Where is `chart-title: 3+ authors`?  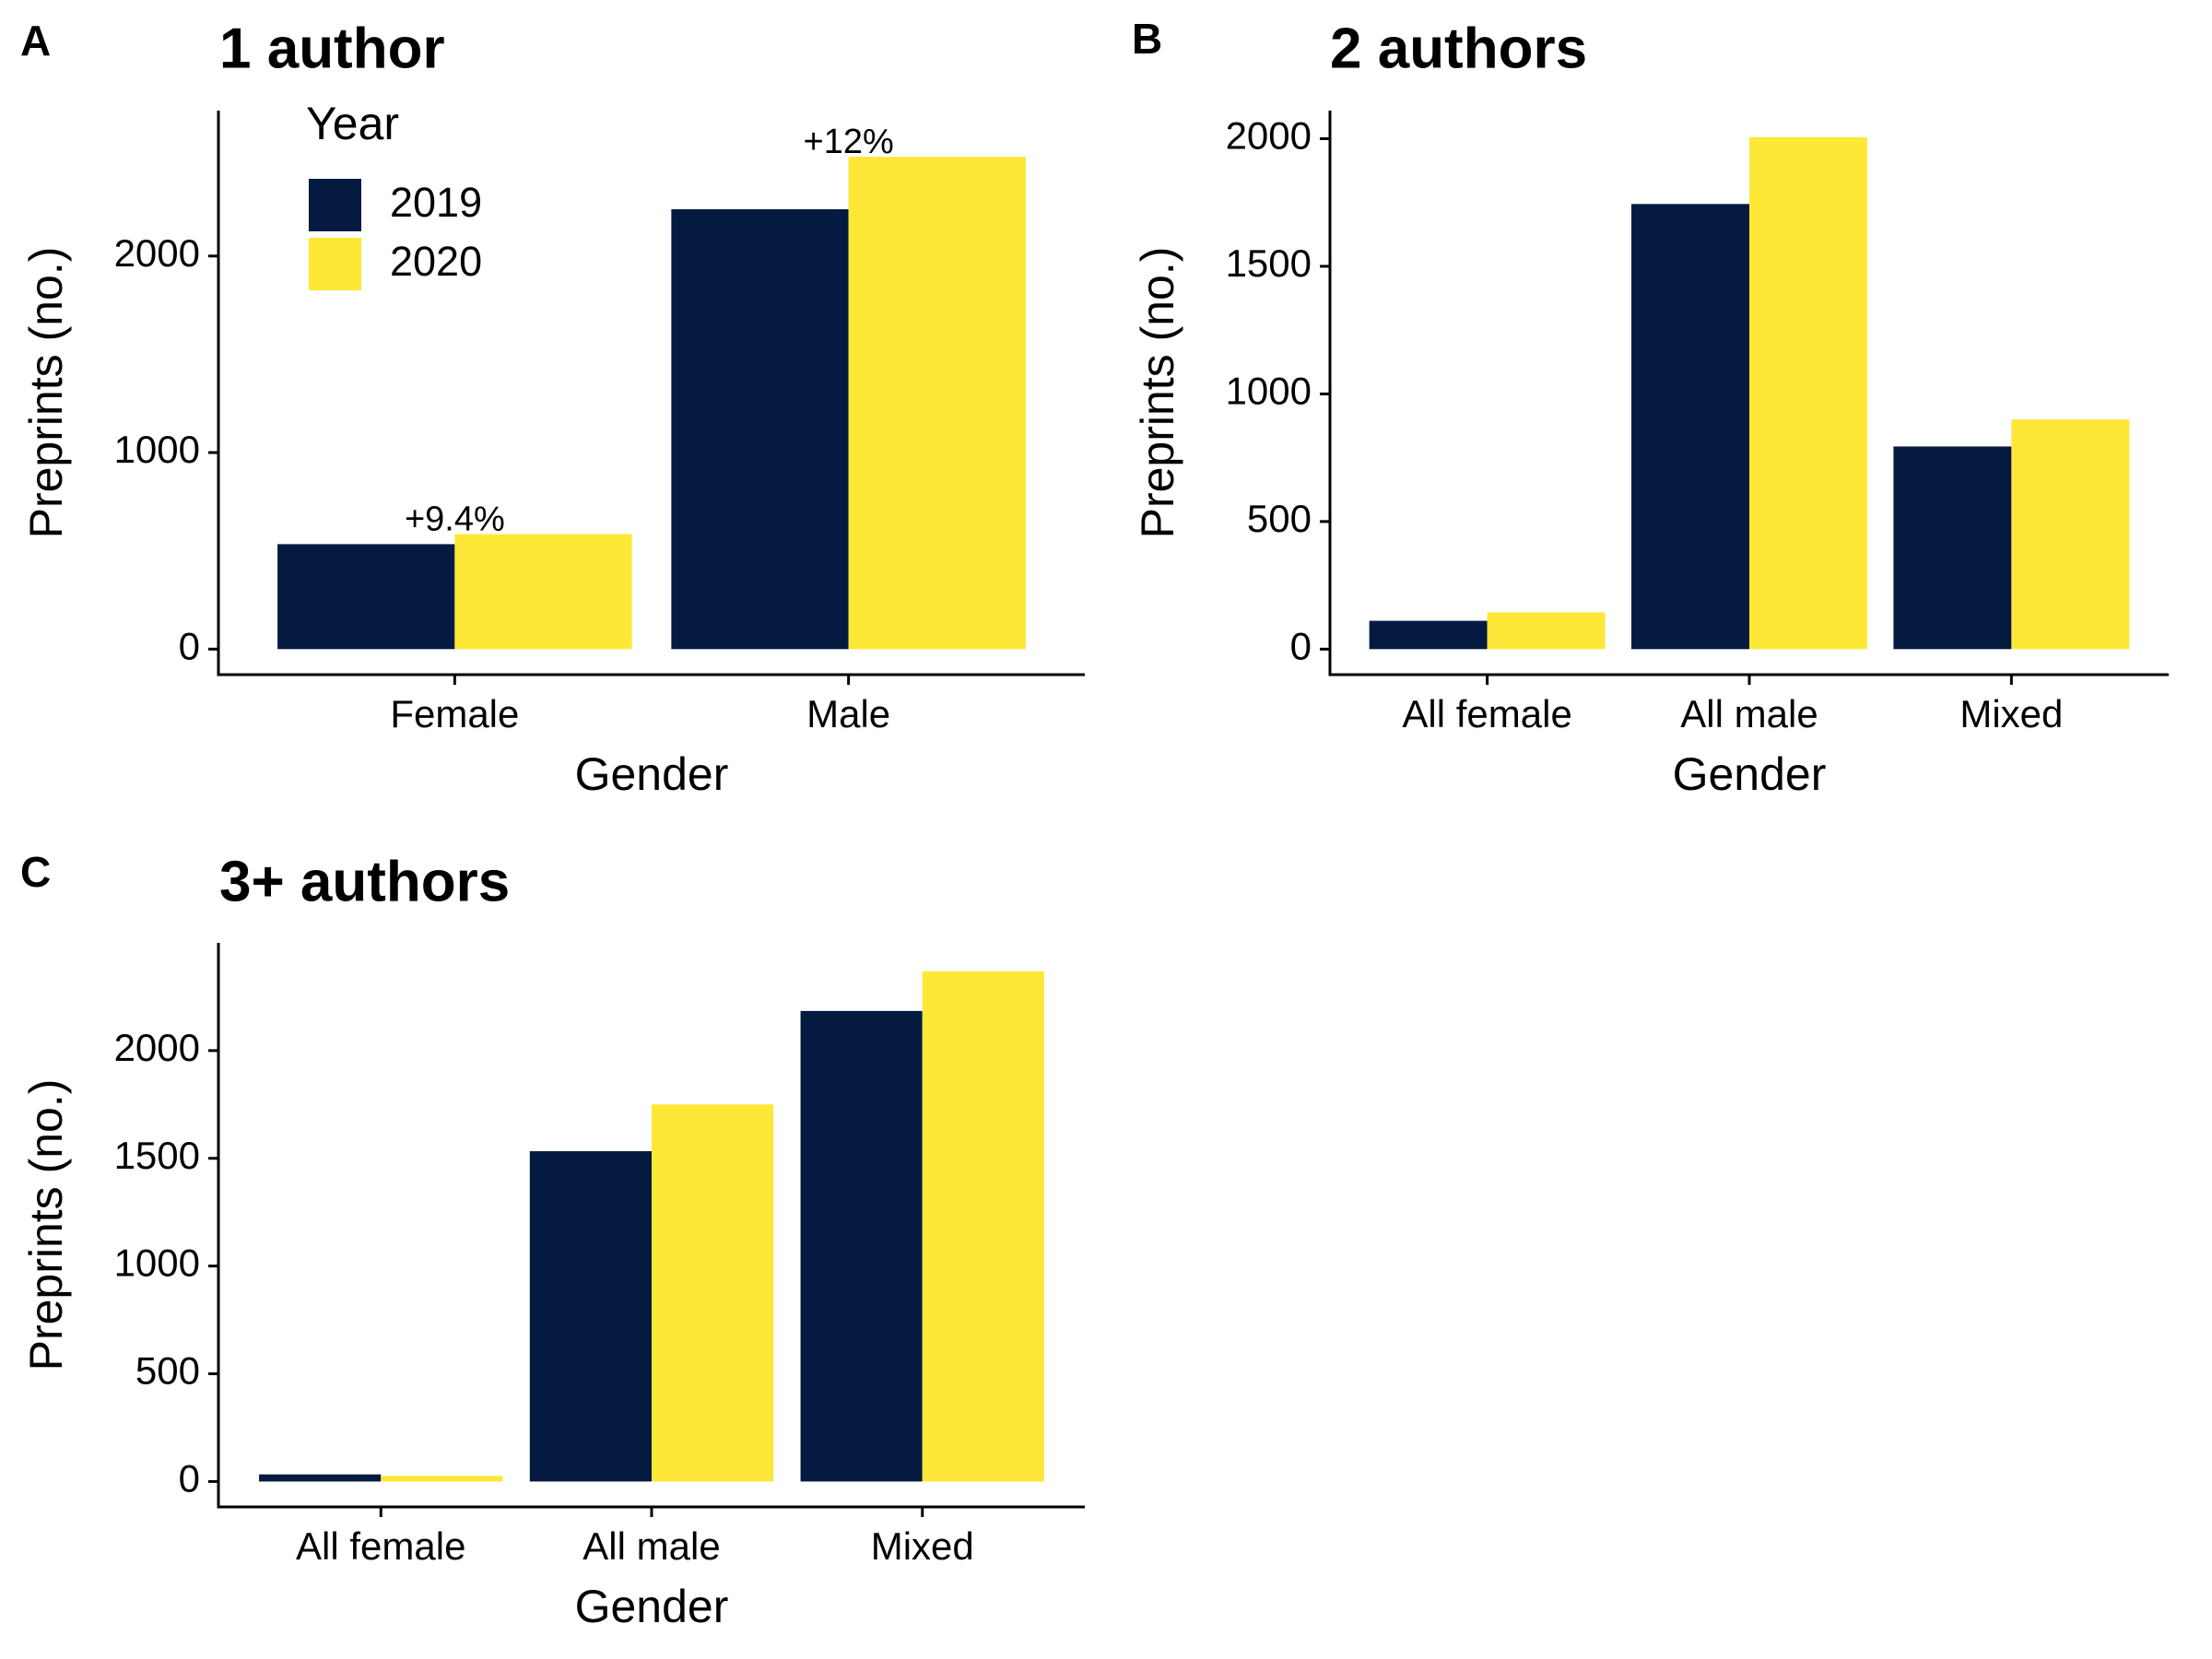 chart-title: 3+ authors is located at coordinates (364, 881).